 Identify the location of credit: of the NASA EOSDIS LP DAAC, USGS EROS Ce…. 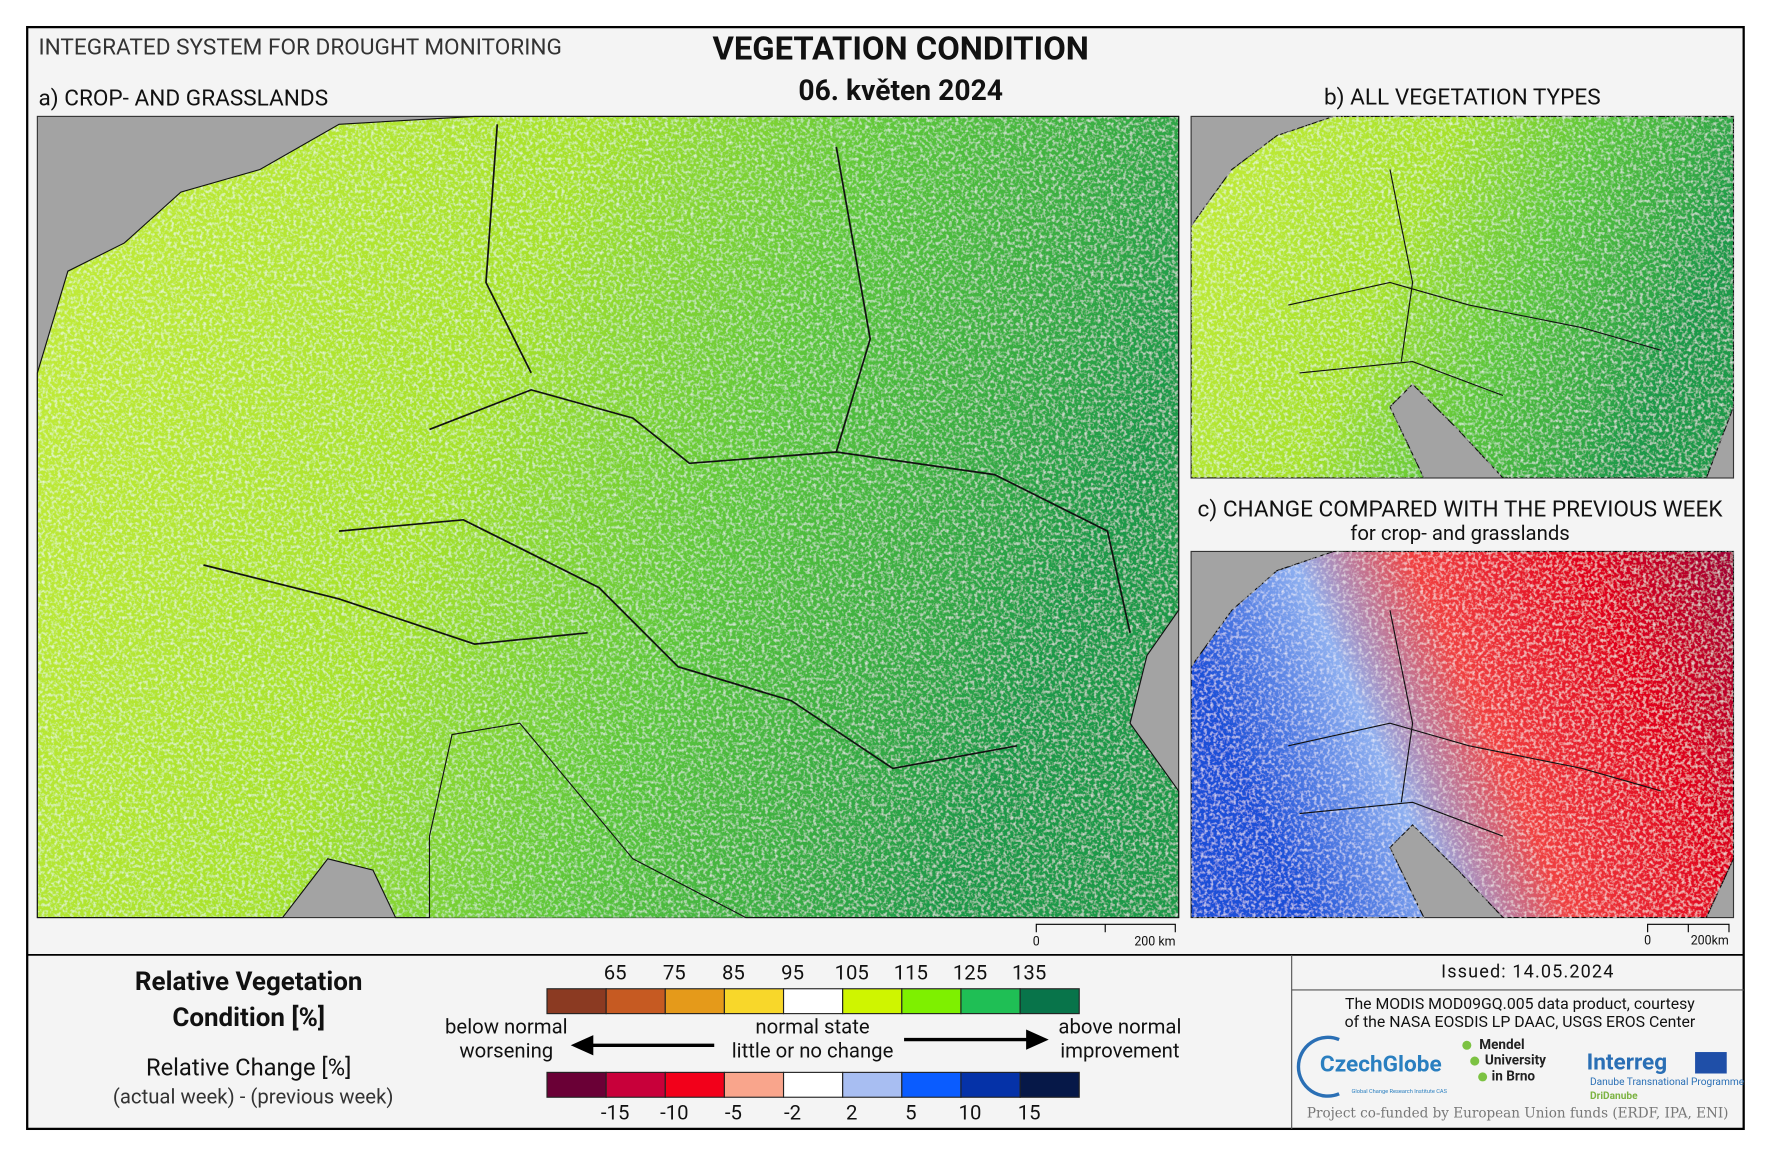
(1520, 1021).